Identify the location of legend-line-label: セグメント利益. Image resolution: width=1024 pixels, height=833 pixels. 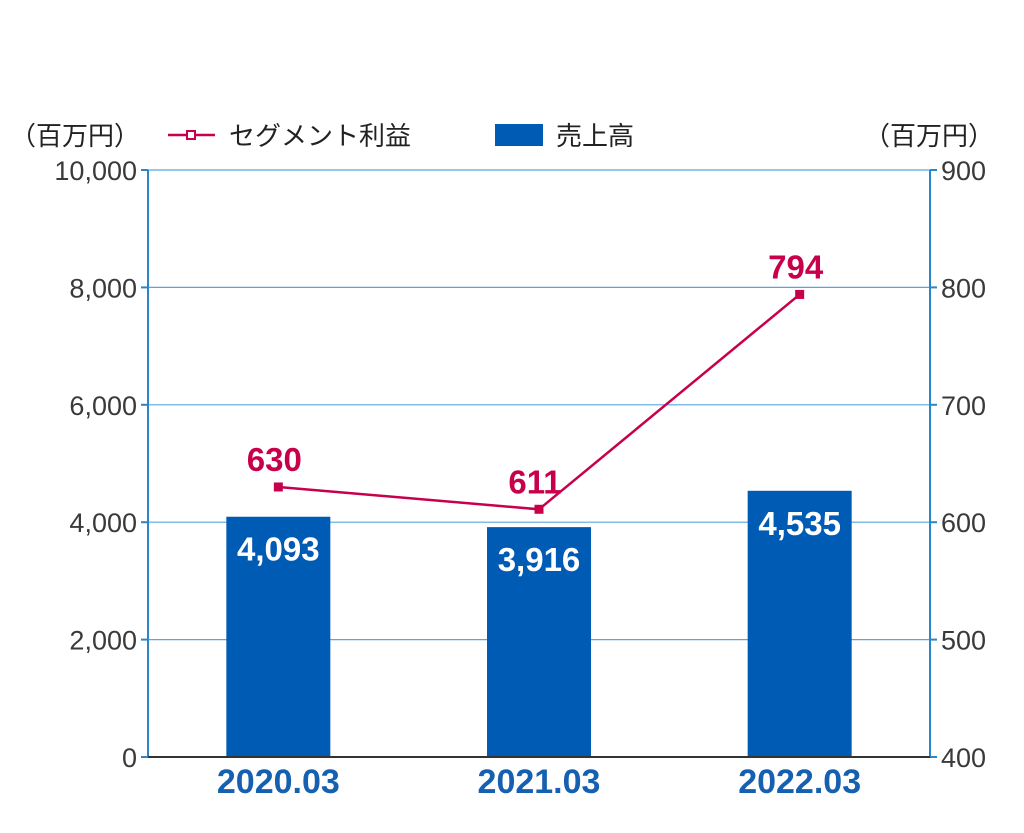
(320, 137).